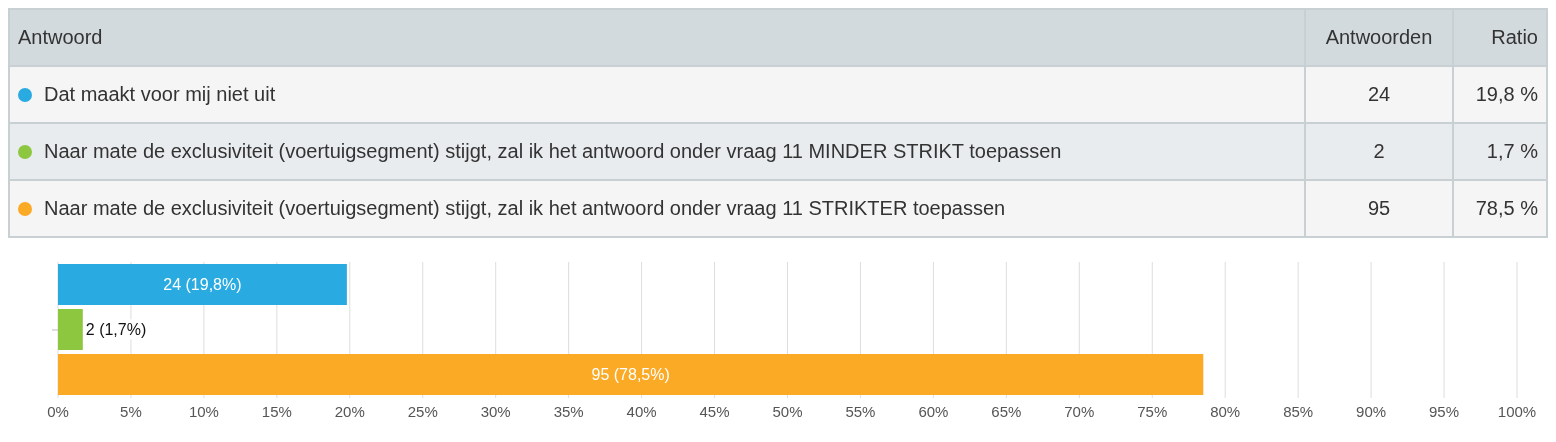  What do you see at coordinates (203, 411) in the screenshot?
I see `x-tick-label: 10%` at bounding box center [203, 411].